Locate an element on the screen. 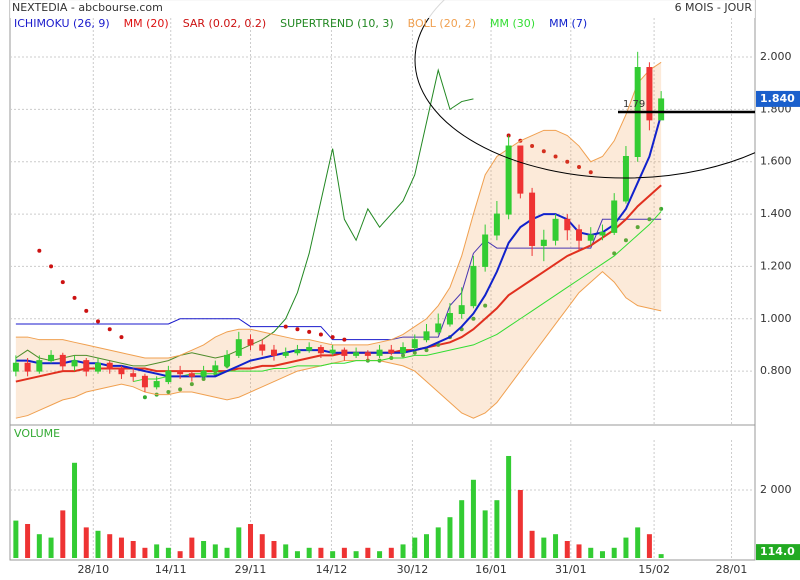 This screenshot has height=580, width=800. y-tick-label: 0.800 is located at coordinates (776, 370).